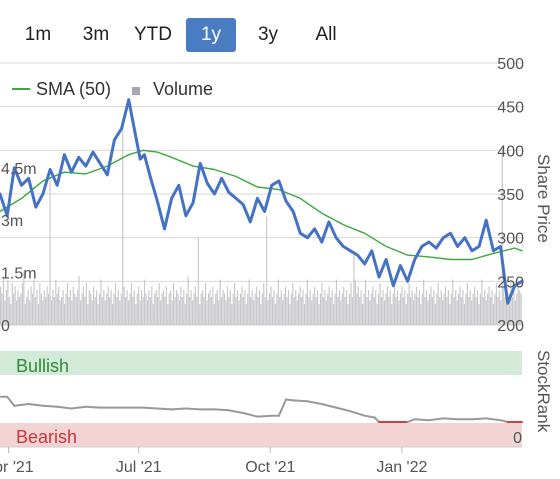 This screenshot has height=479, width=560. I want to click on range-button-3m: 3m, so click(96, 34).